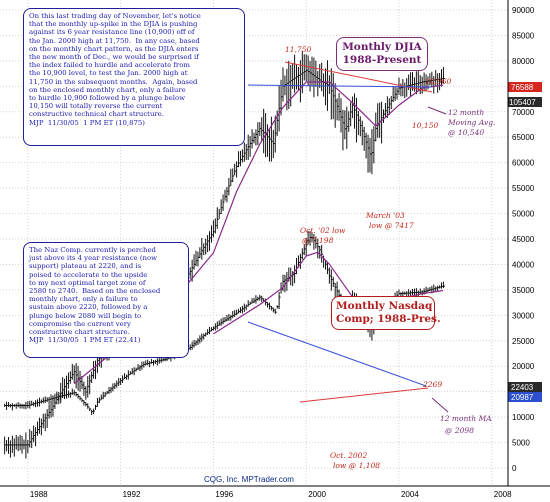  What do you see at coordinates (317, 494) in the screenshot?
I see `x-tick-label: 2000` at bounding box center [317, 494].